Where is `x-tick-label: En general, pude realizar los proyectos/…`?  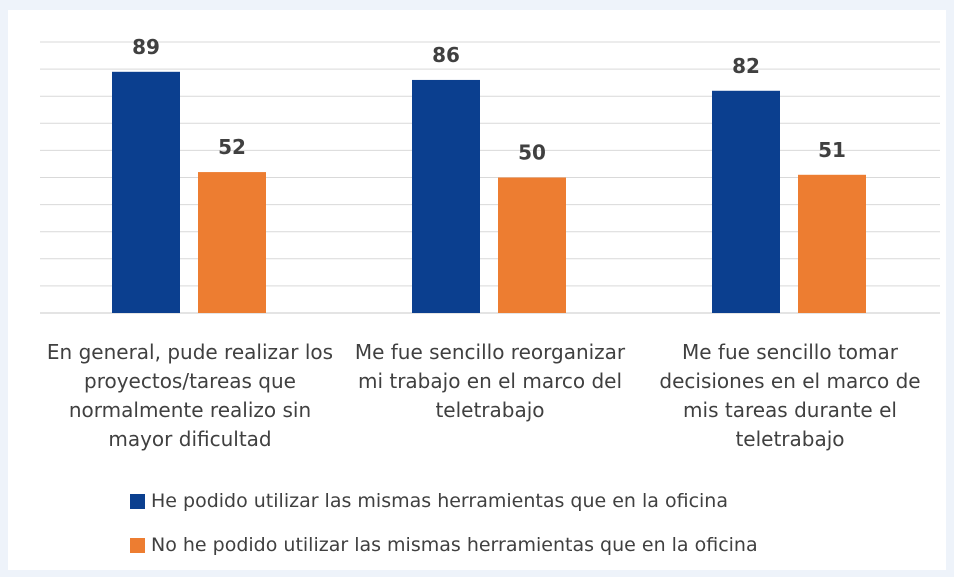 x-tick-label: En general, pude realizar los proyectos/… is located at coordinates (190, 395).